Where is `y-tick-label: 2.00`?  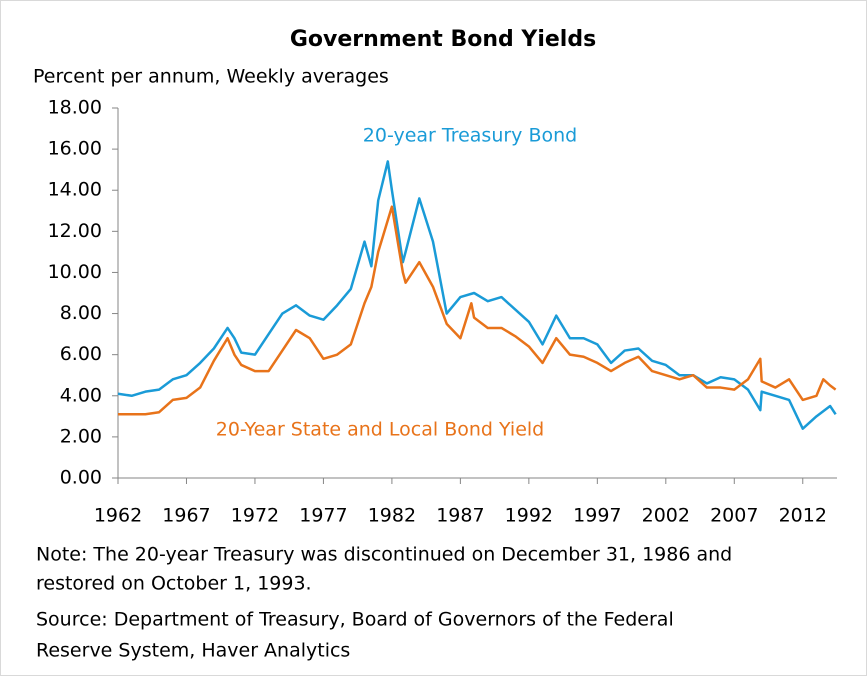 y-tick-label: 2.00 is located at coordinates (81, 436).